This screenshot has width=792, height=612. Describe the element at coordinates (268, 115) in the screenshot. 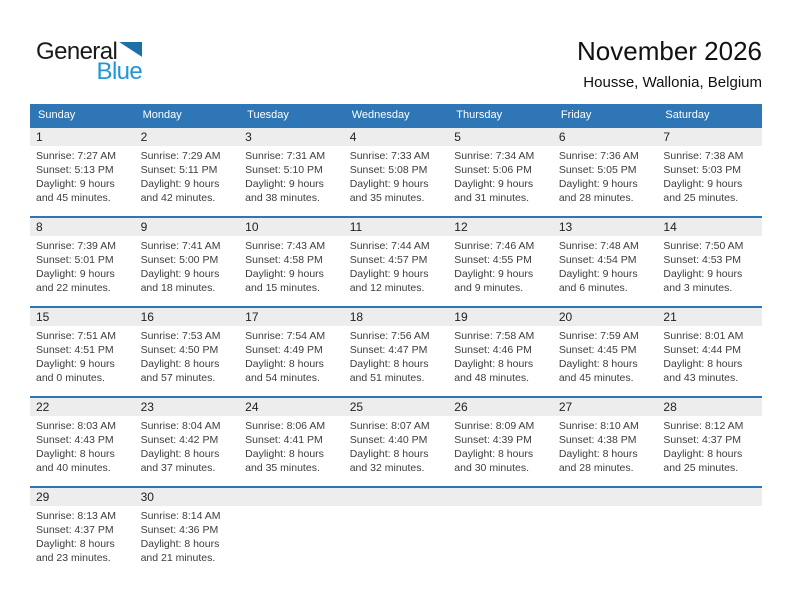

I see `day-header-tuesday: Tuesday` at that location.